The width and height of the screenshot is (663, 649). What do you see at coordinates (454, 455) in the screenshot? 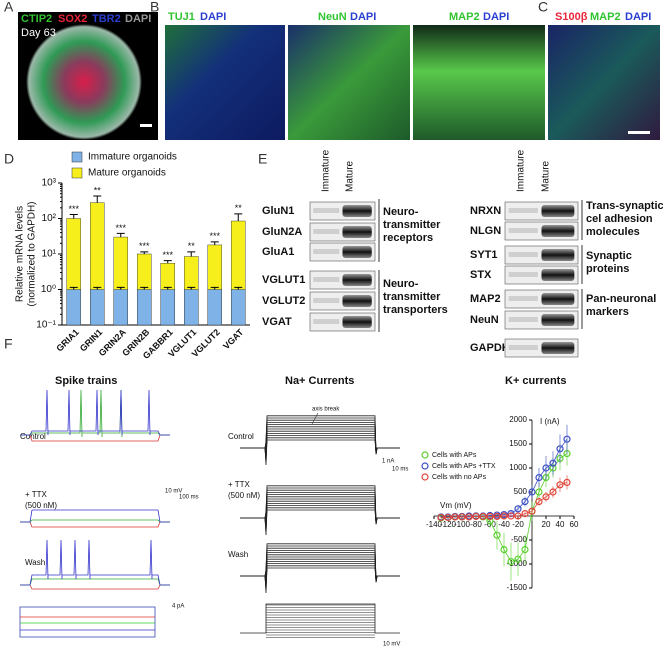
I see `legend-label: Cells with APs` at bounding box center [454, 455].